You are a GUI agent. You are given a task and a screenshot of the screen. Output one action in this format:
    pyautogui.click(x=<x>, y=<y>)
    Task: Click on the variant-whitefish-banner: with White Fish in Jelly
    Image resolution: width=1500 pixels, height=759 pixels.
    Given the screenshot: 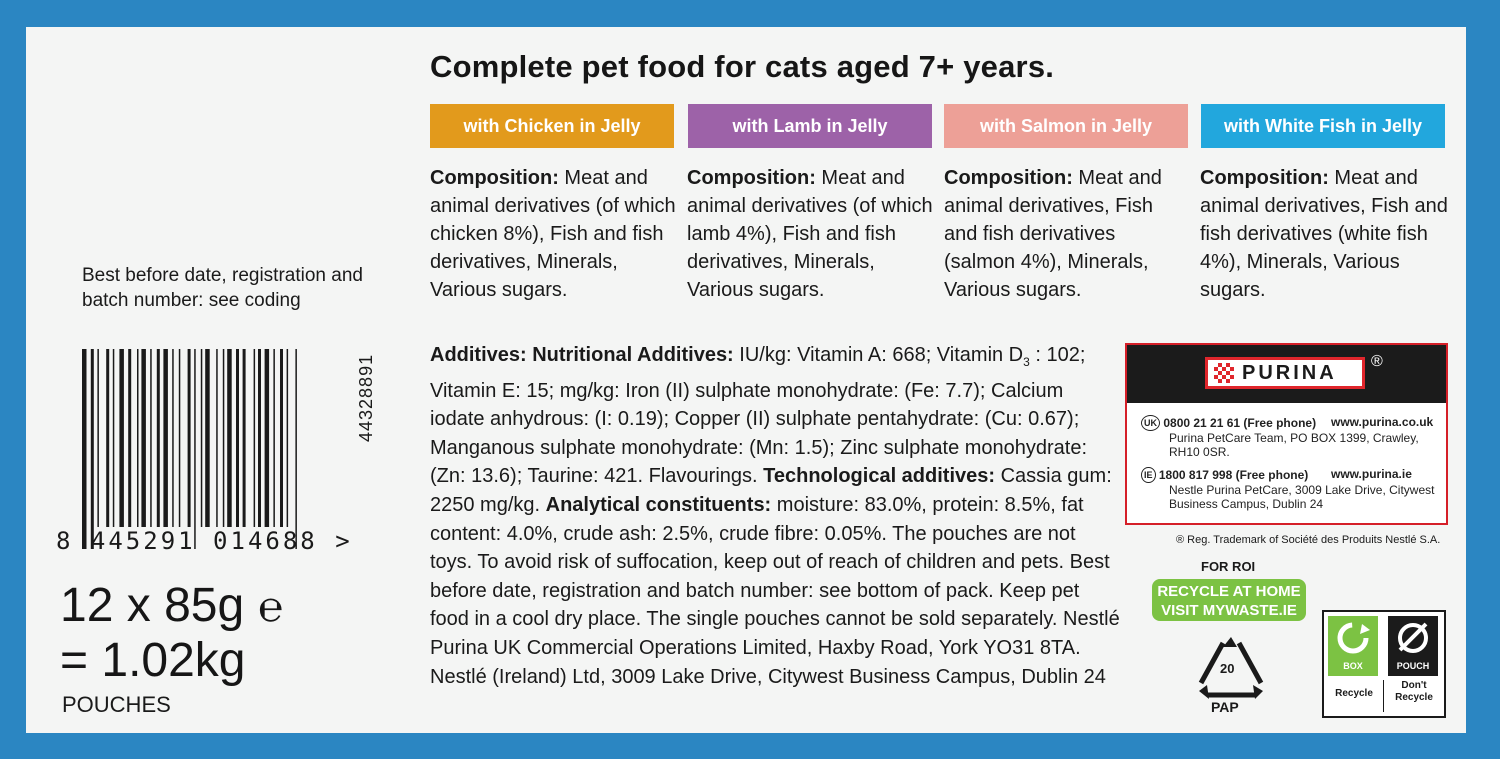 What is the action you would take?
    pyautogui.click(x=1323, y=126)
    